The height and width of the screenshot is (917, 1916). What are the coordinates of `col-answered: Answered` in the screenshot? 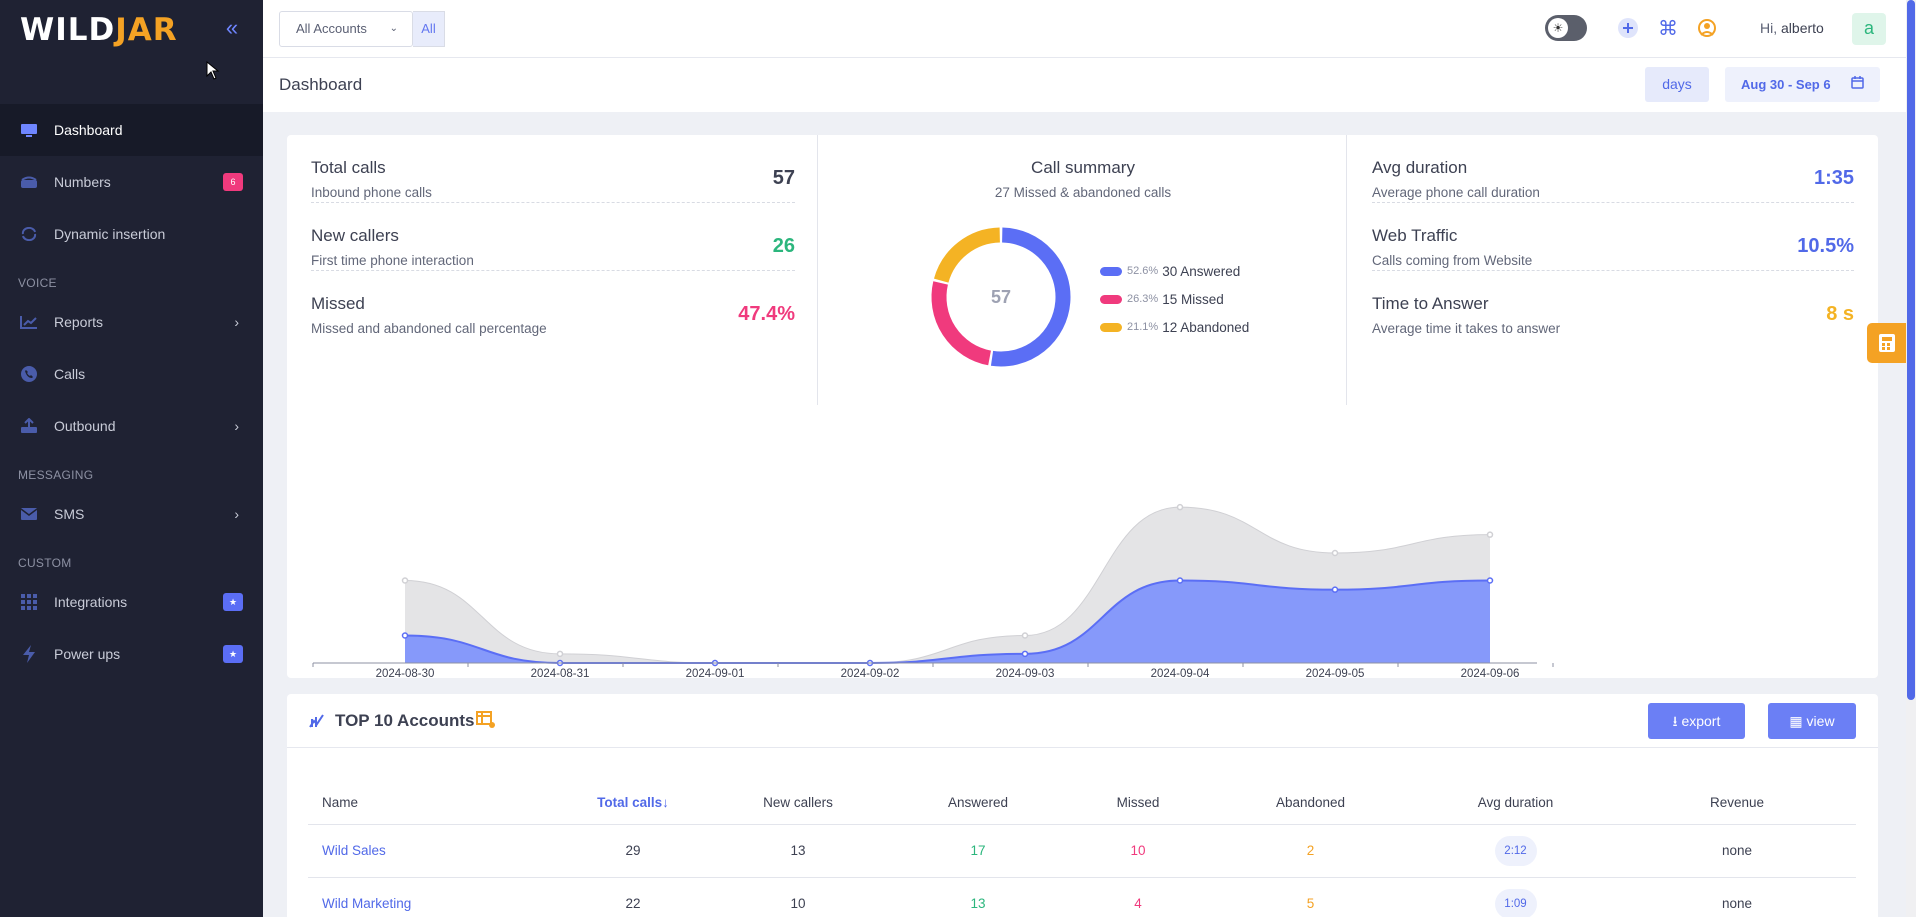 It's located at (978, 803).